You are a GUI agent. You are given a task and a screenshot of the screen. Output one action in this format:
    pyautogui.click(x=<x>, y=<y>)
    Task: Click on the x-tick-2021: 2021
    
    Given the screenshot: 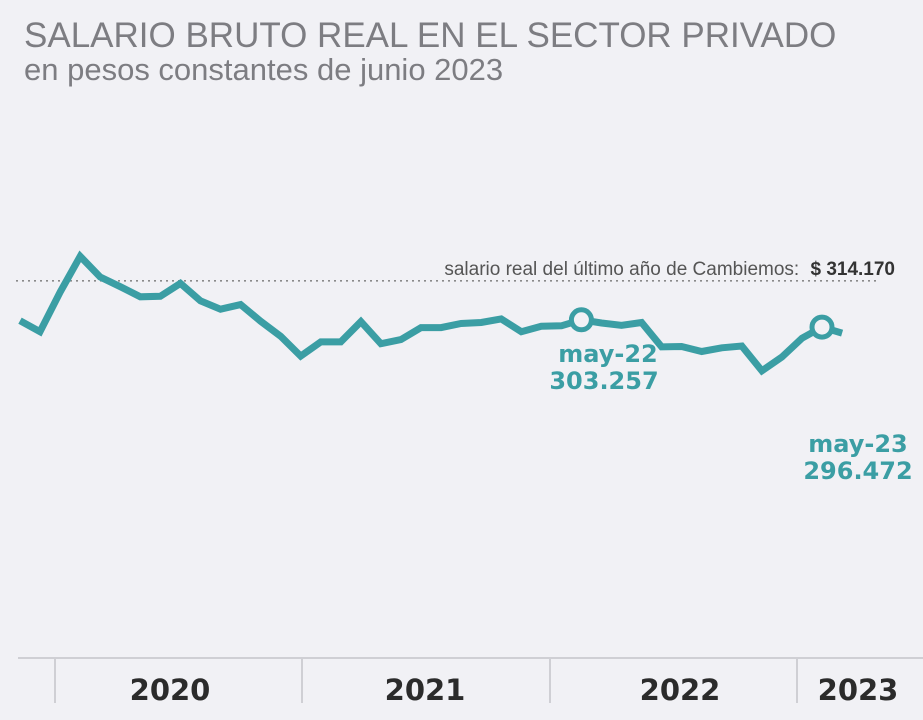 What is the action you would take?
    pyautogui.click(x=425, y=690)
    